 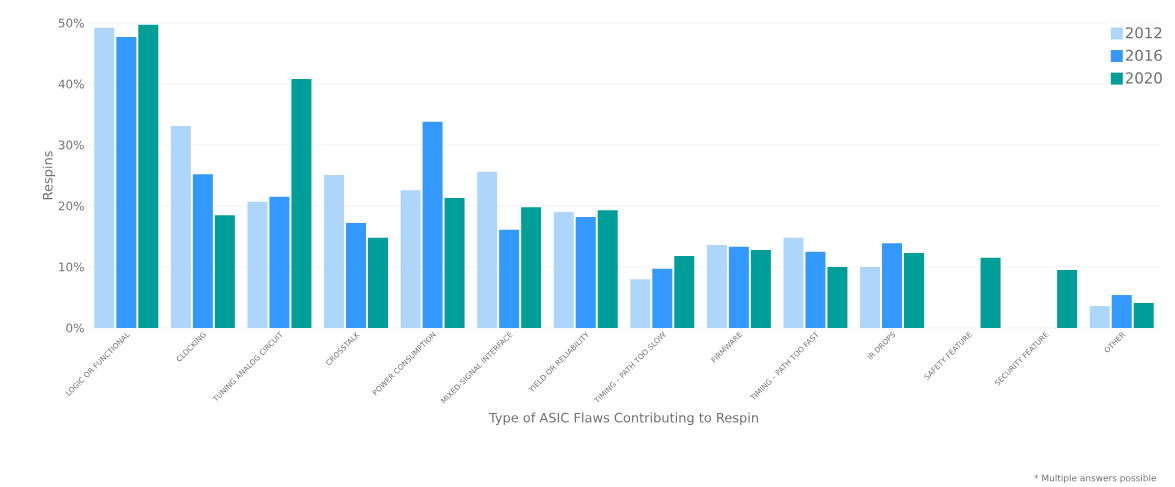 I want to click on y-tick-label: 50%, so click(x=71, y=23).